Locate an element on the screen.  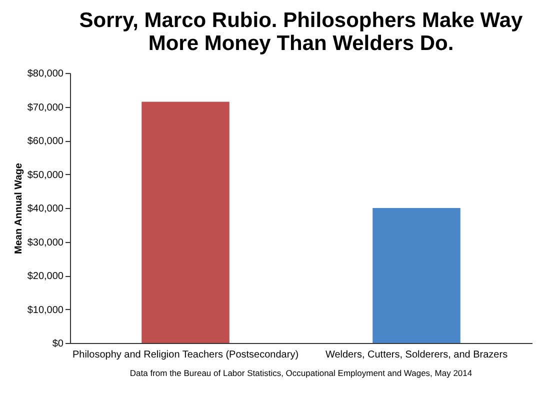
y-tick-label: $10,000 is located at coordinates (45, 310).